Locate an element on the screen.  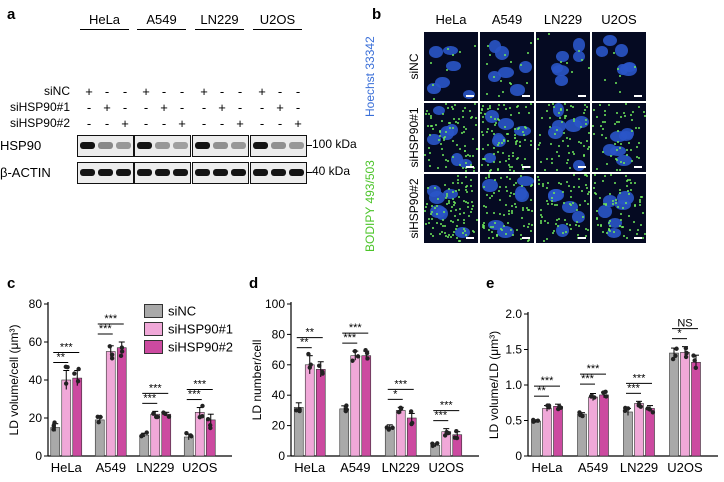
blot-strip is located at coordinates (278, 173).